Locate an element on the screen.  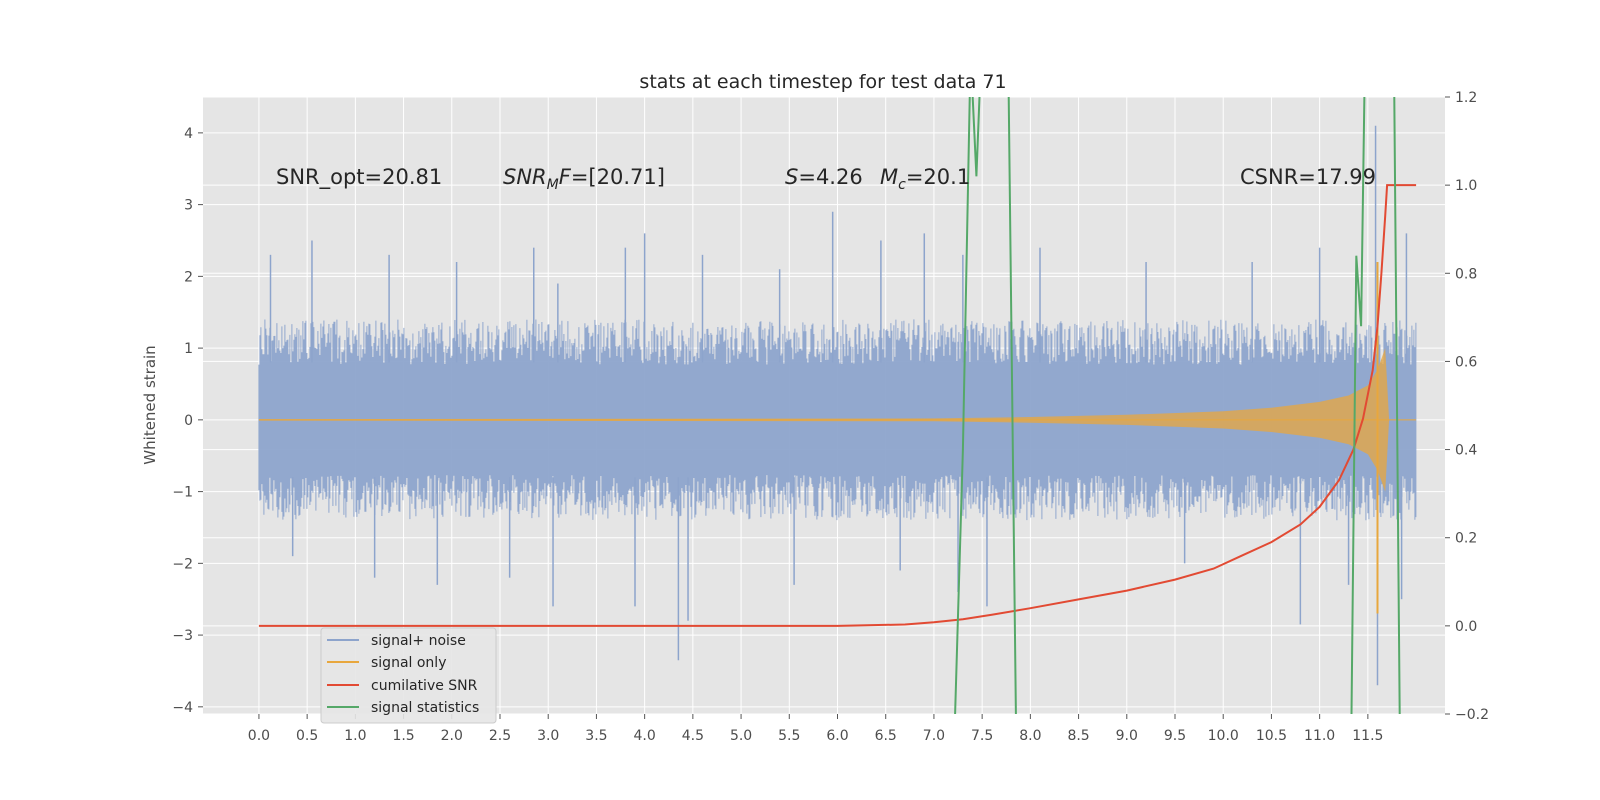
y-tick-label: 3 is located at coordinates (188, 206).